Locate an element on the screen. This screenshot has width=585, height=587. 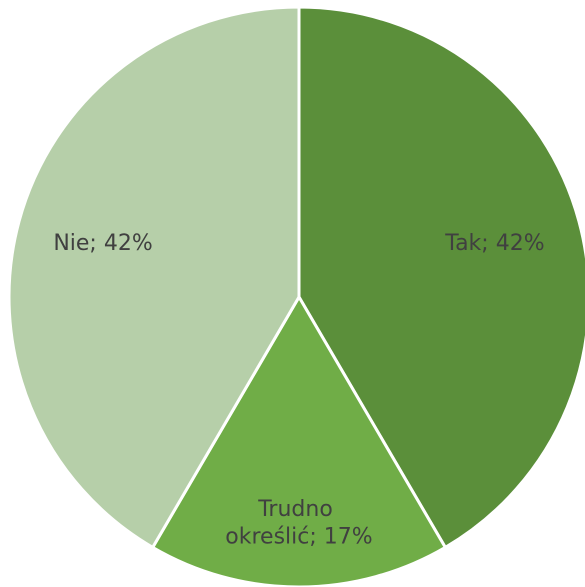
data-label: Nie; 42% is located at coordinates (102, 243).